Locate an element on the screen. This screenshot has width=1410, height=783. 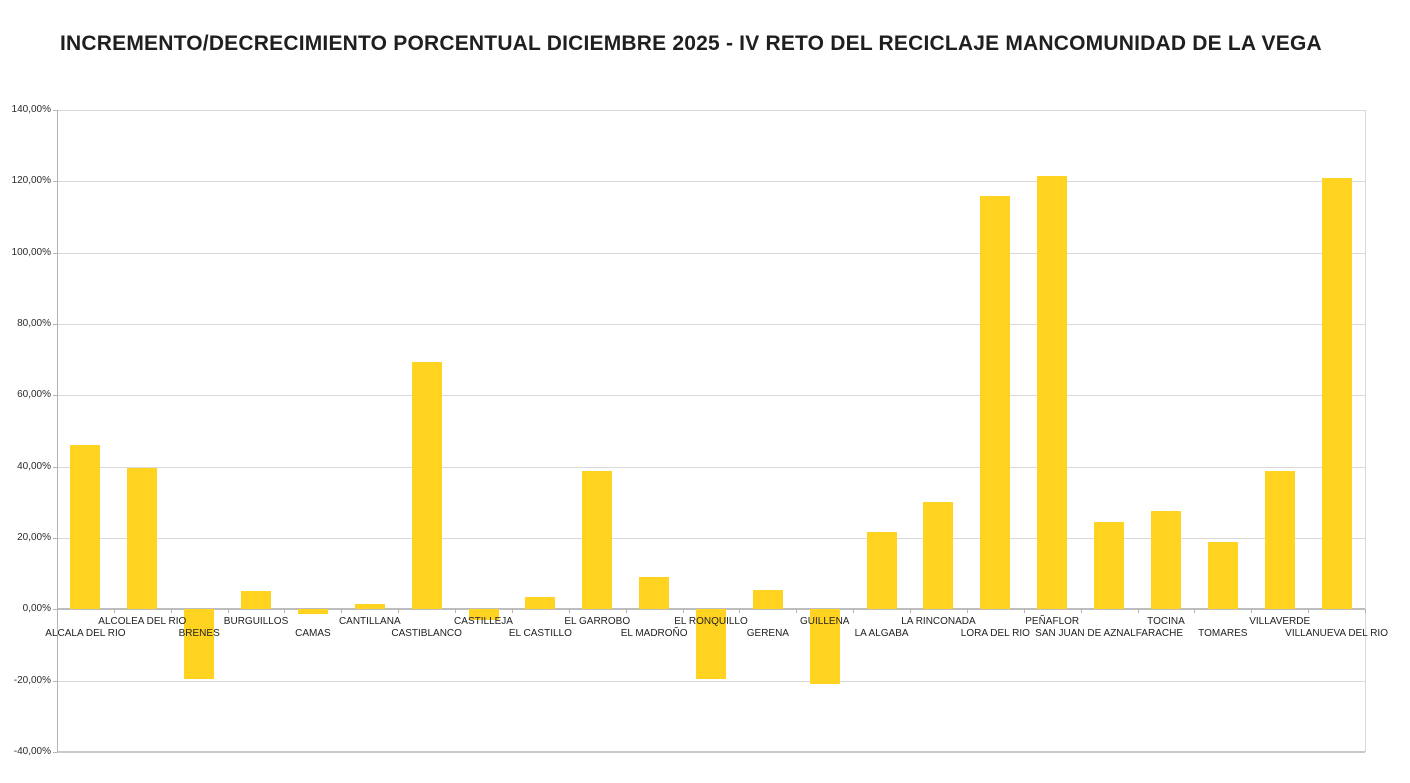
x-category-label-el-castillo: EL CASTILLO is located at coordinates (540, 633).